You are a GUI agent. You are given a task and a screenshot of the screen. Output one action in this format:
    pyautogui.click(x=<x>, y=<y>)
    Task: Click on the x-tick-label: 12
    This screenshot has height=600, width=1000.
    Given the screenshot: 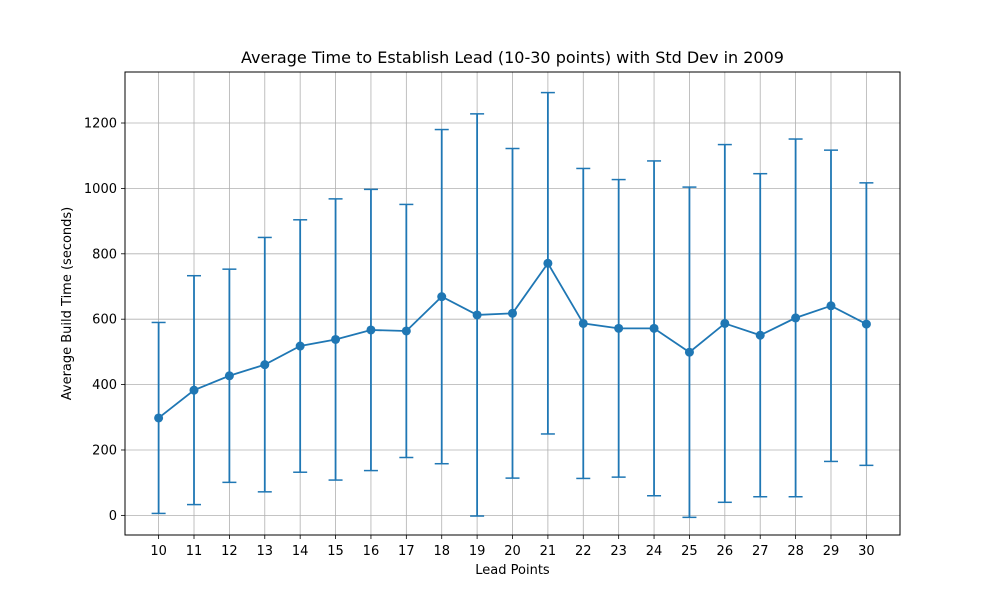 What is the action you would take?
    pyautogui.click(x=229, y=551)
    